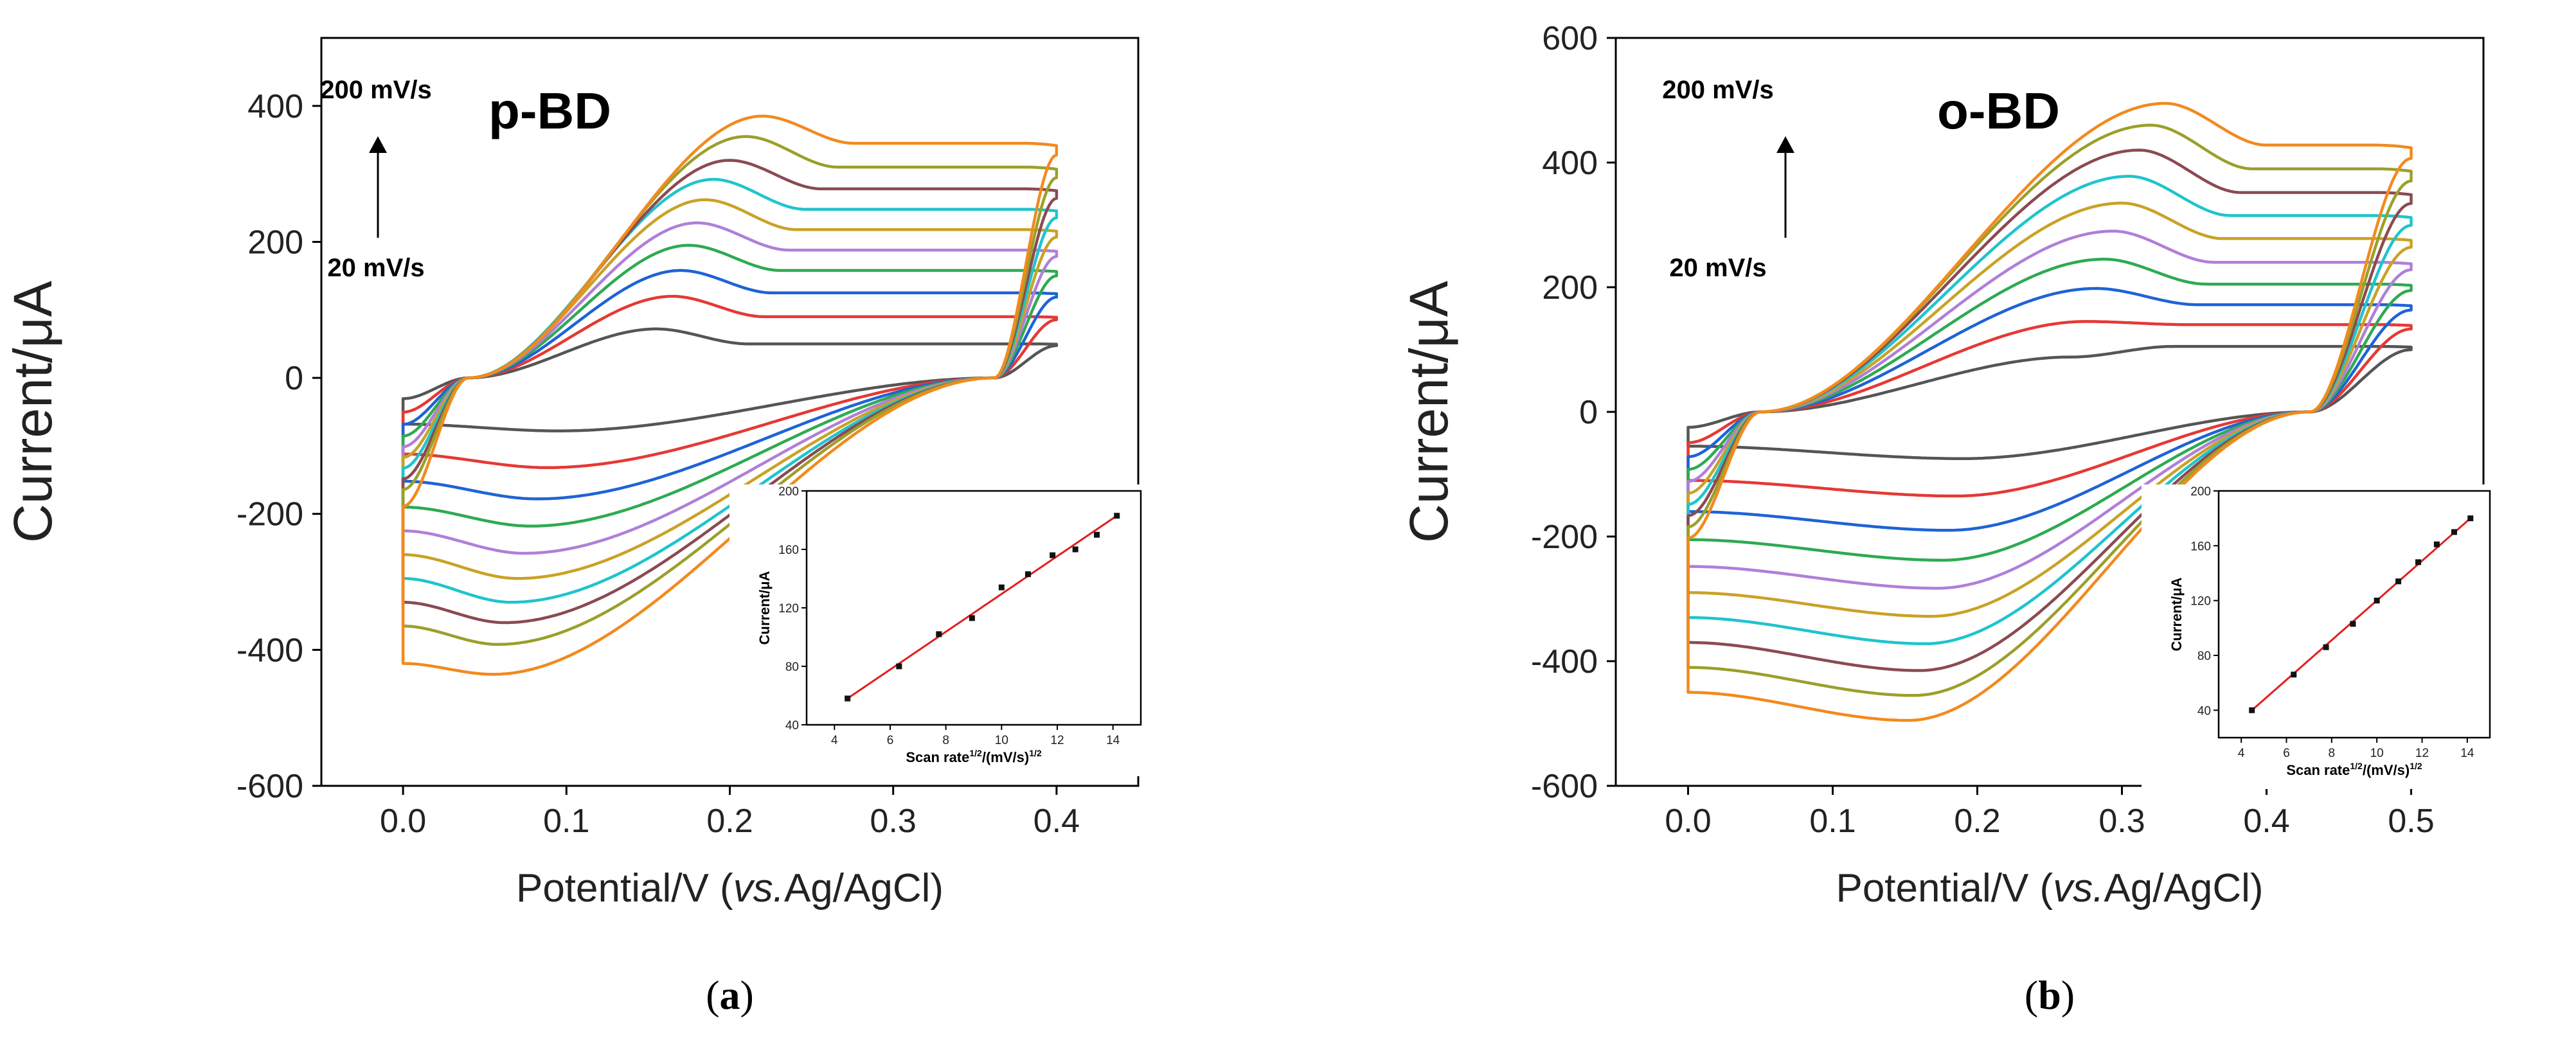  I want to click on x-tick-label: 0.5, so click(2411, 821).